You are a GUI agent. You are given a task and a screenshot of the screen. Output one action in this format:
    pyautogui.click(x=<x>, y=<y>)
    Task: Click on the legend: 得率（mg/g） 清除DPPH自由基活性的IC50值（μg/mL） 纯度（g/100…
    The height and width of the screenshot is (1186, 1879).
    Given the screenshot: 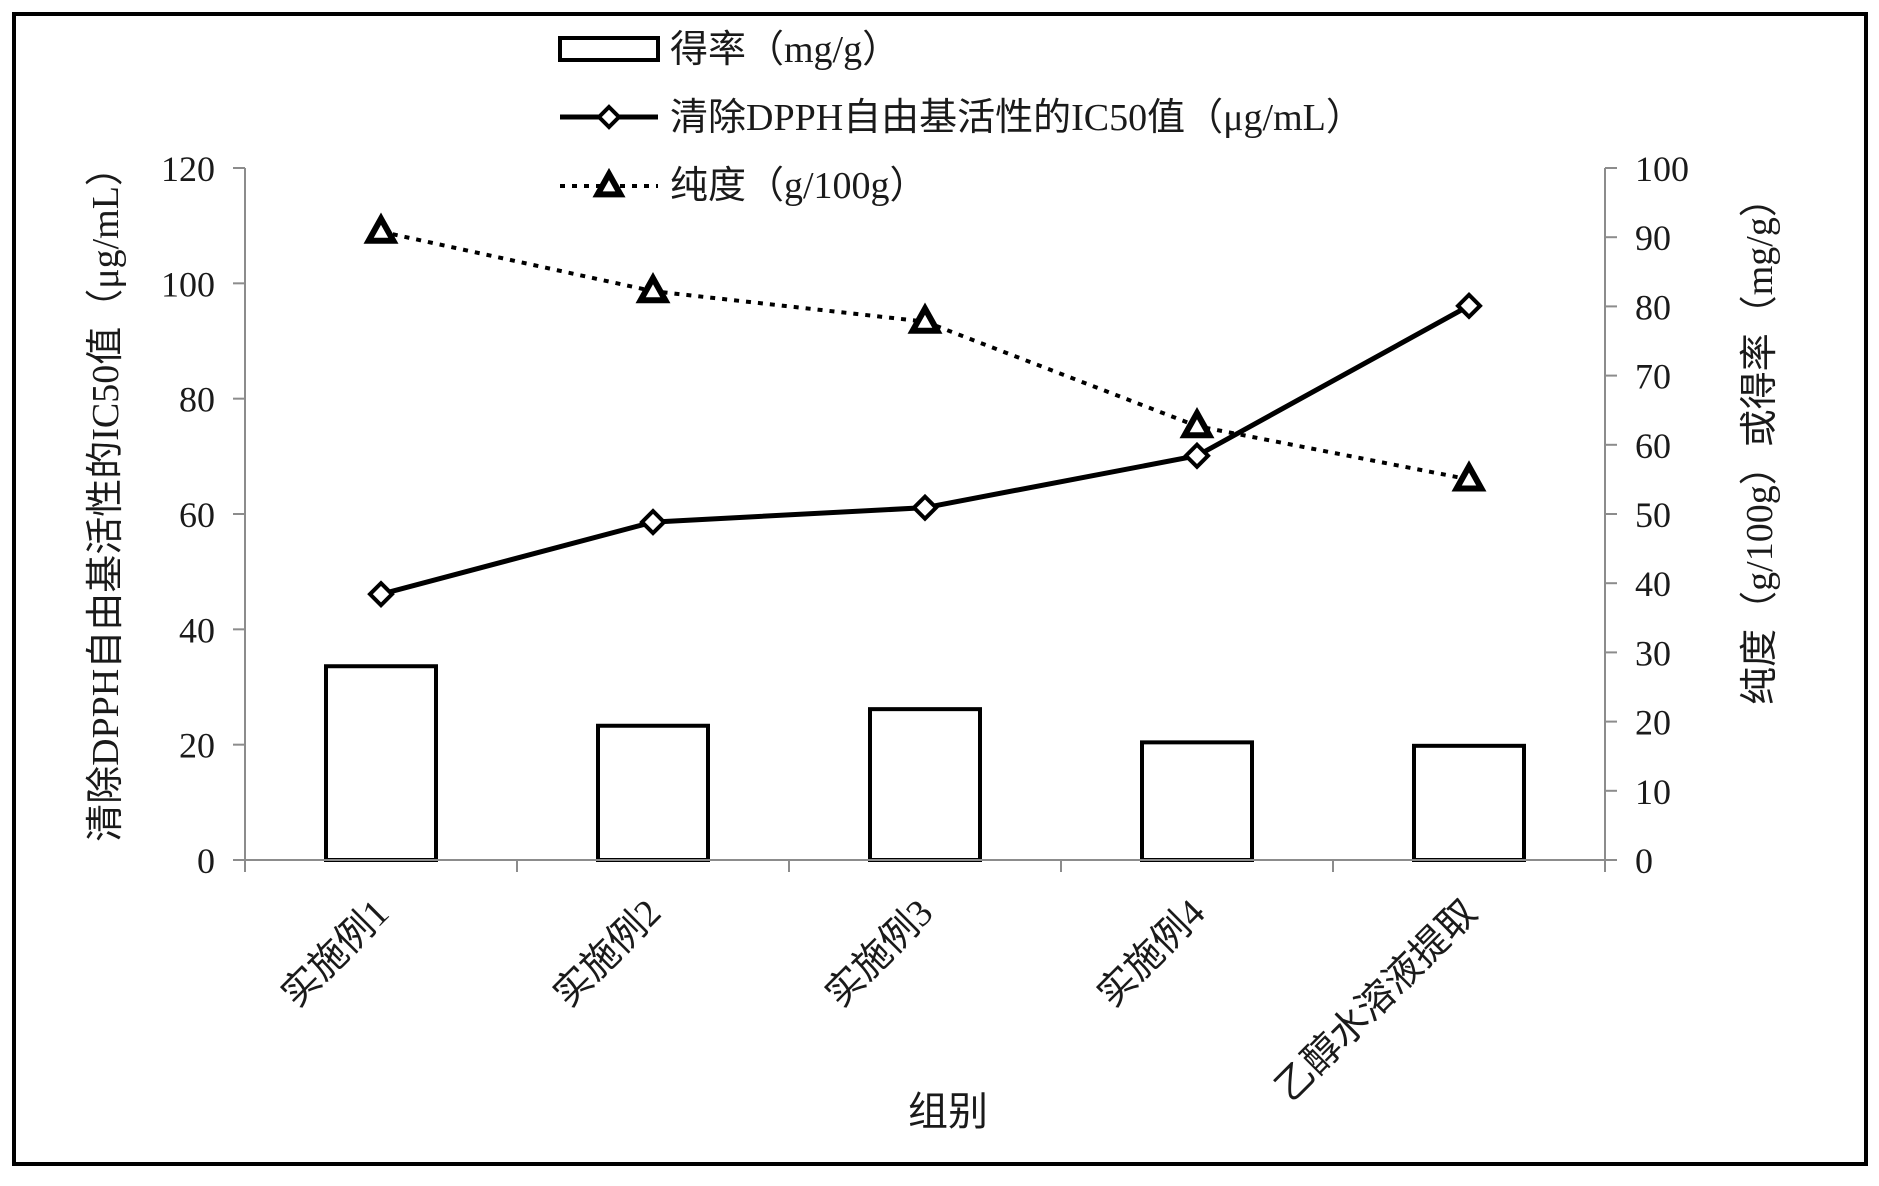 What is the action you would take?
    pyautogui.click(x=961, y=118)
    